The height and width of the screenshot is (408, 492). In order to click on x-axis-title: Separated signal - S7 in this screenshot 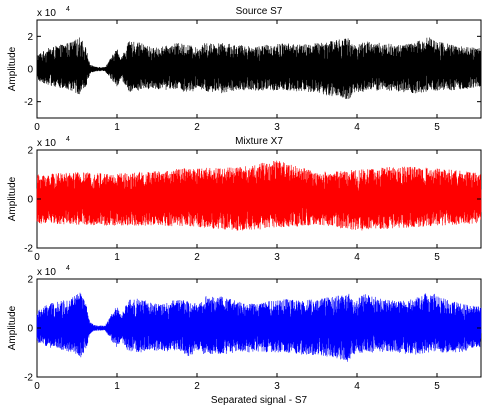, I will do `click(259, 400)`.